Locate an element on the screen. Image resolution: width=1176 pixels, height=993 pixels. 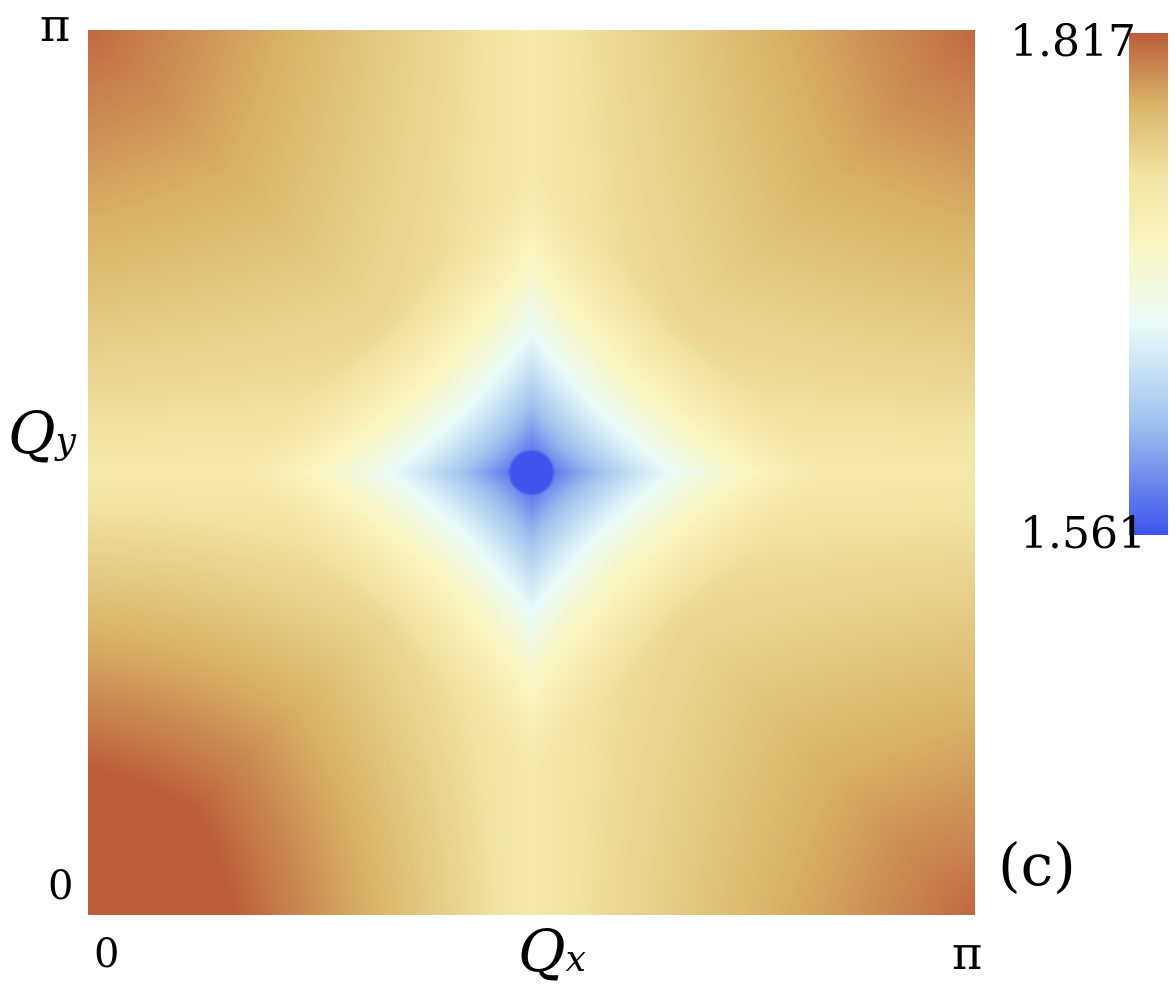
colorbar-max-label: 1.817 is located at coordinates (1073, 41).